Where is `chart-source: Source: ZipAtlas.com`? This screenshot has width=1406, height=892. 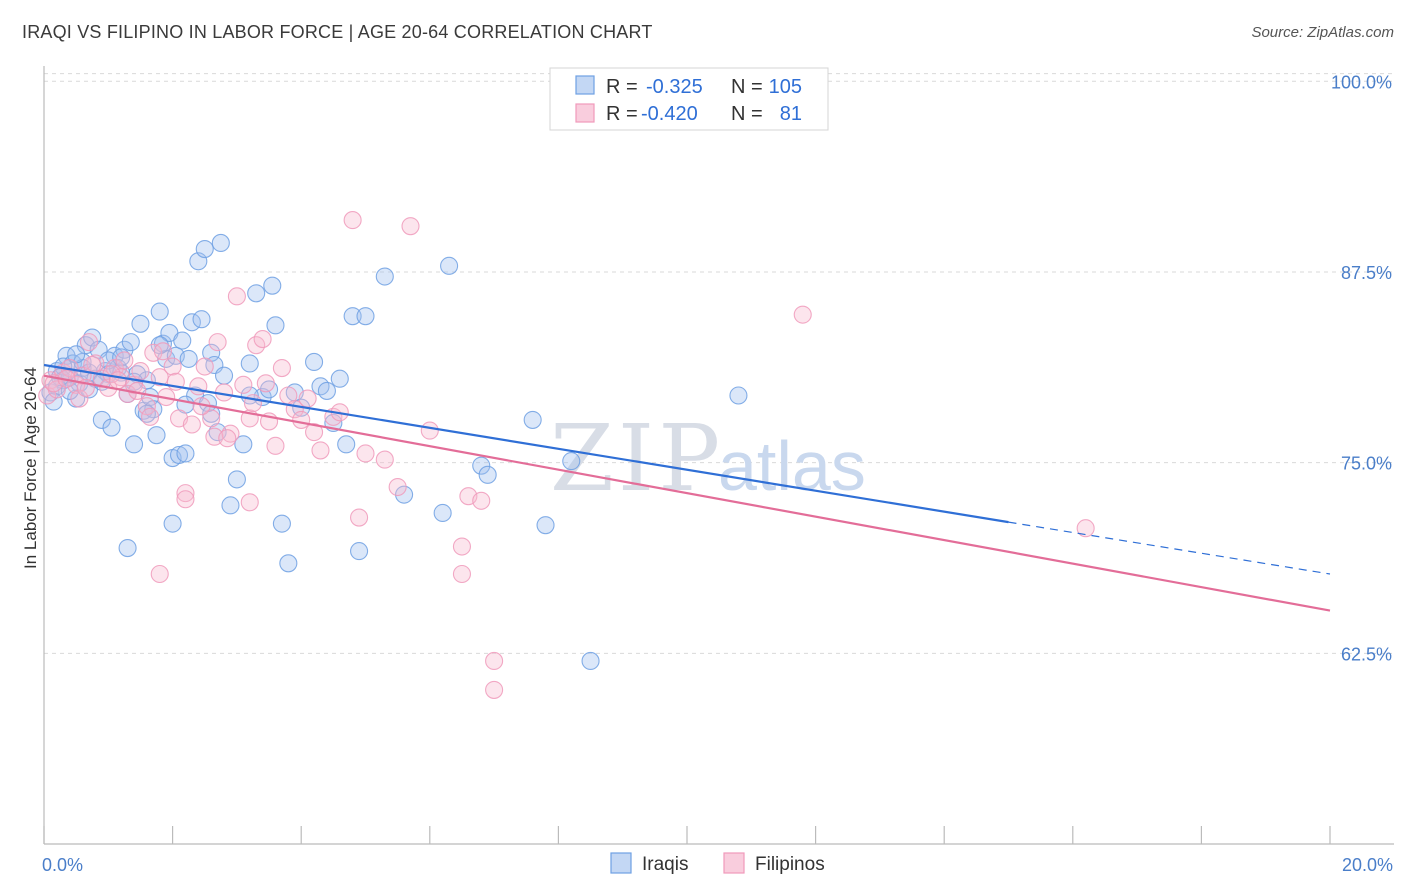
chart-source: Source: ZipAtlas.com is located at coordinates (1322, 32).